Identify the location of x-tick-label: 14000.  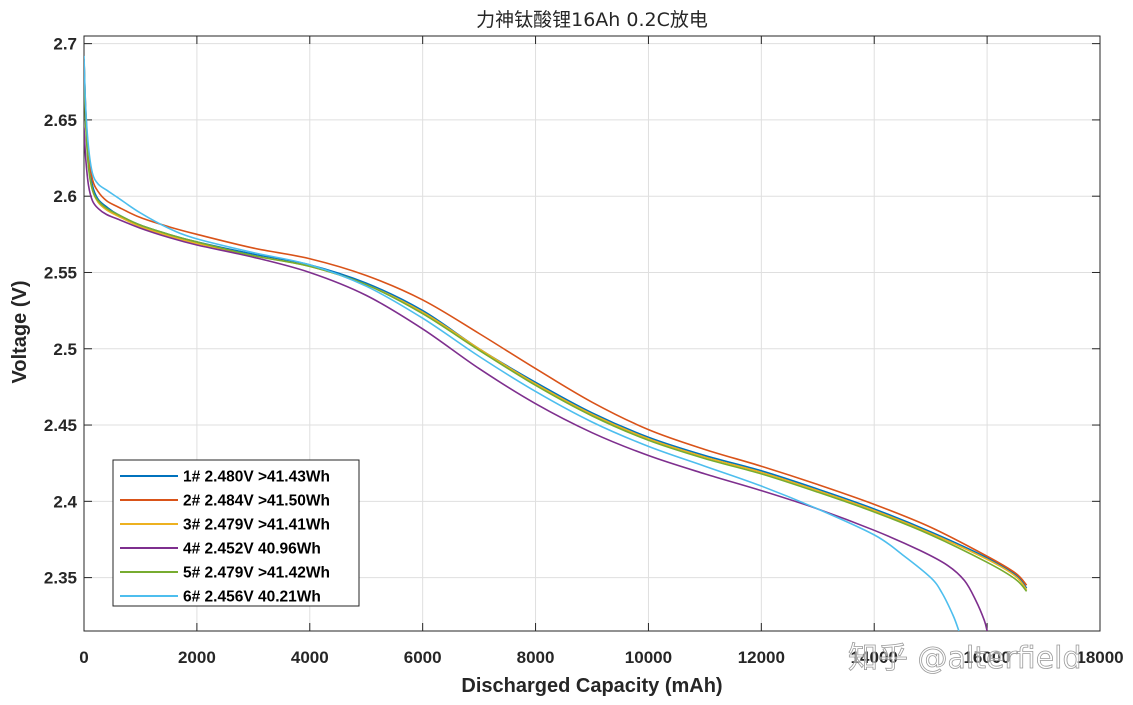
(874, 657).